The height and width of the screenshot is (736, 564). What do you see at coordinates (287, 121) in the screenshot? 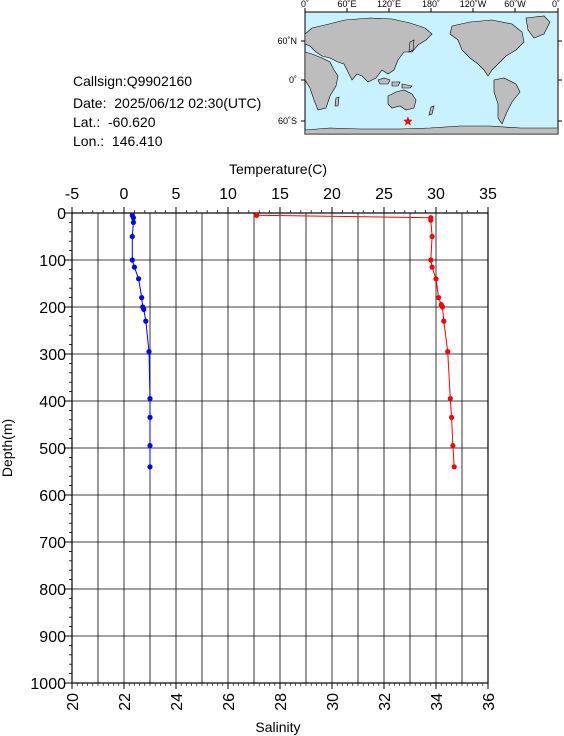
I see `map-lat-label: 60˚S` at bounding box center [287, 121].